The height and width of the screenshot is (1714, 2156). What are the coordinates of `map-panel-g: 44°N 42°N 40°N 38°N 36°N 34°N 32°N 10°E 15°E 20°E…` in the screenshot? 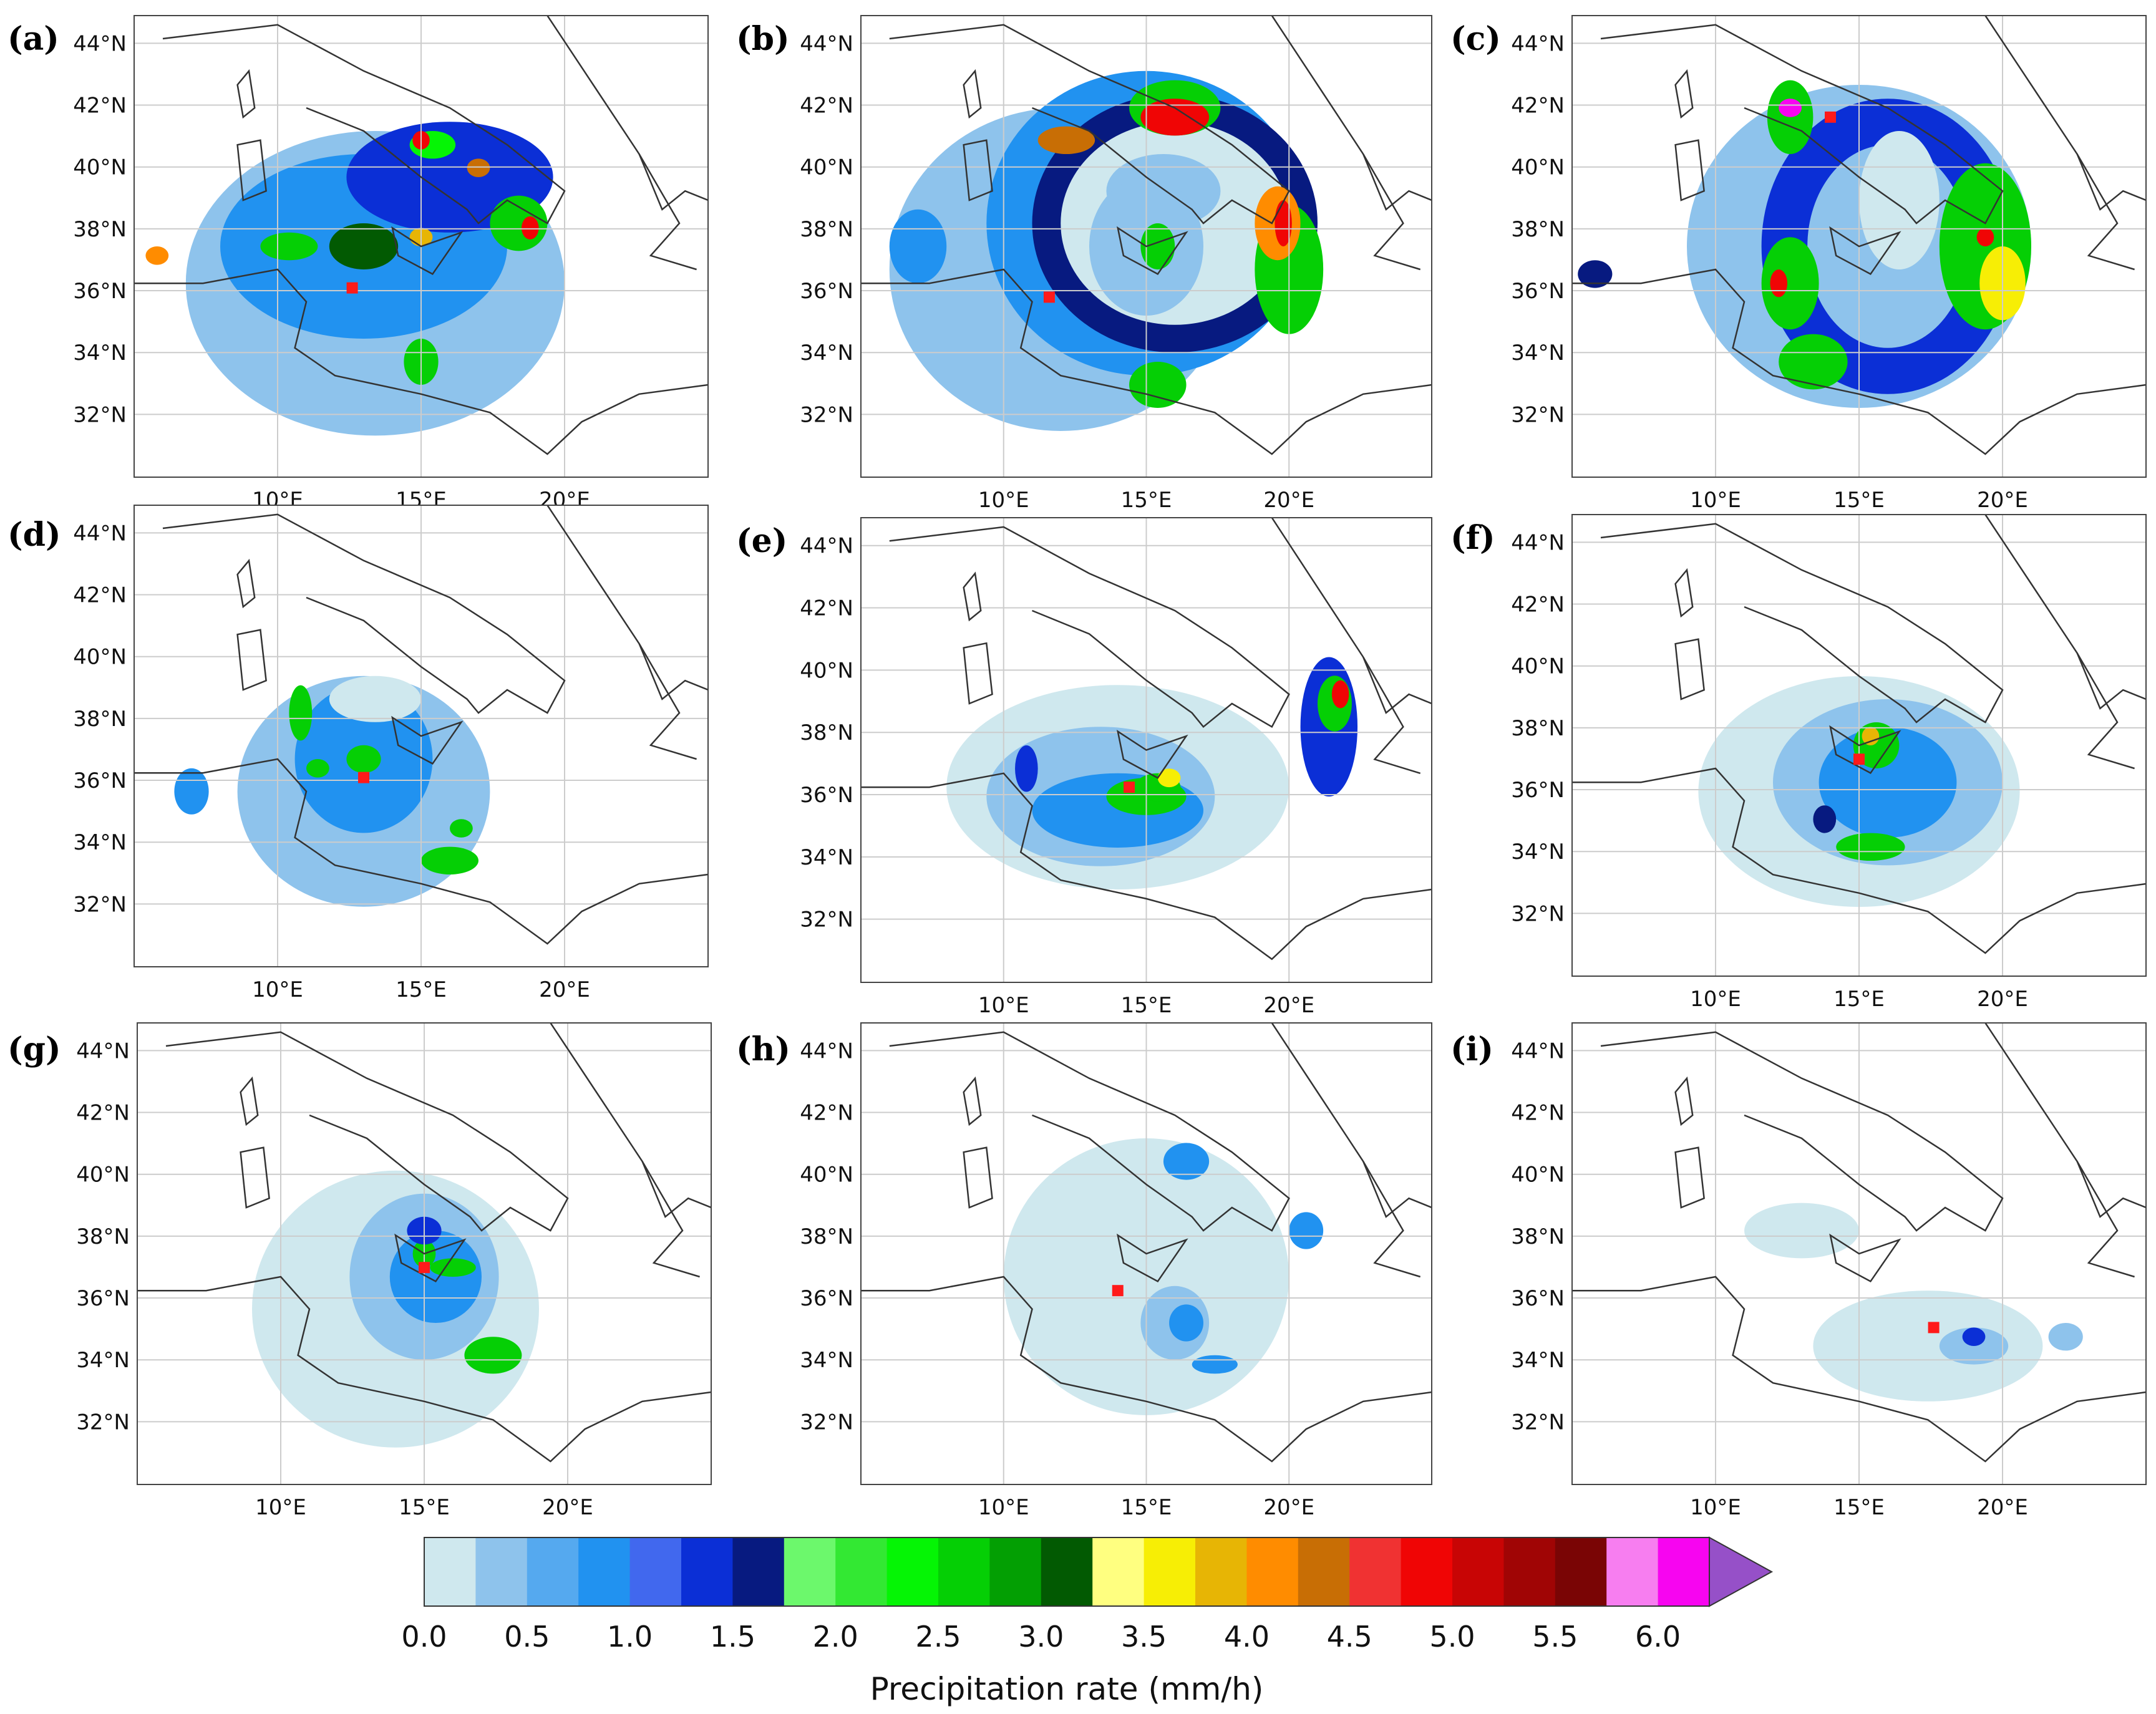 It's located at (359, 1271).